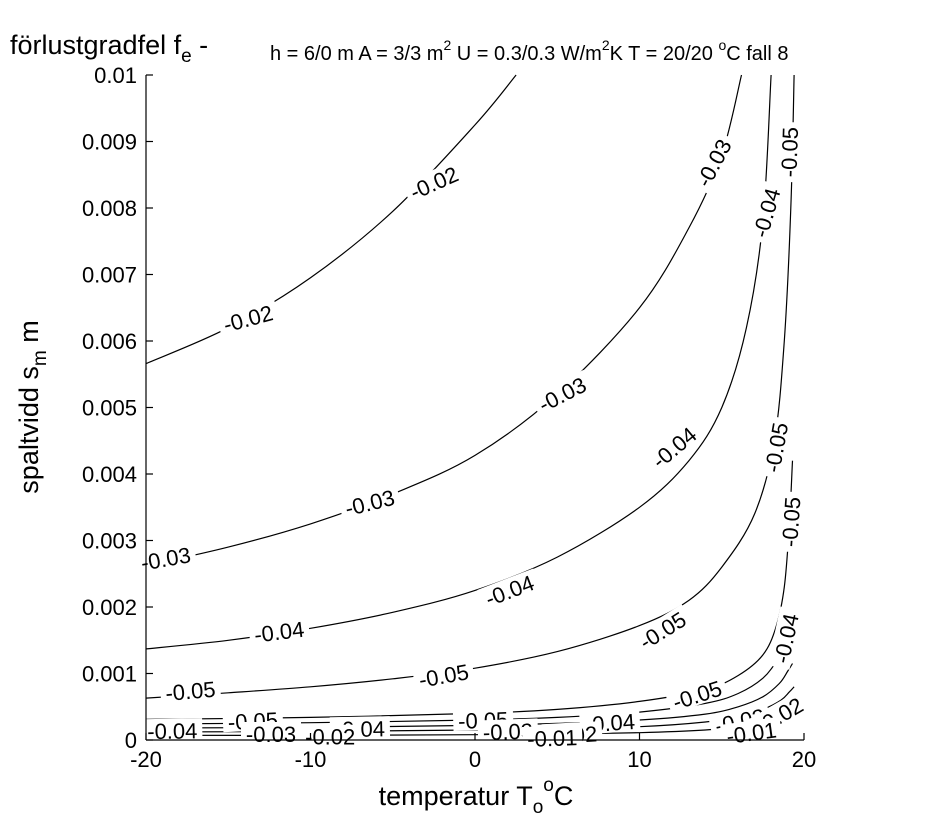  I want to click on y-tick-label: 0.008, so click(109, 208).